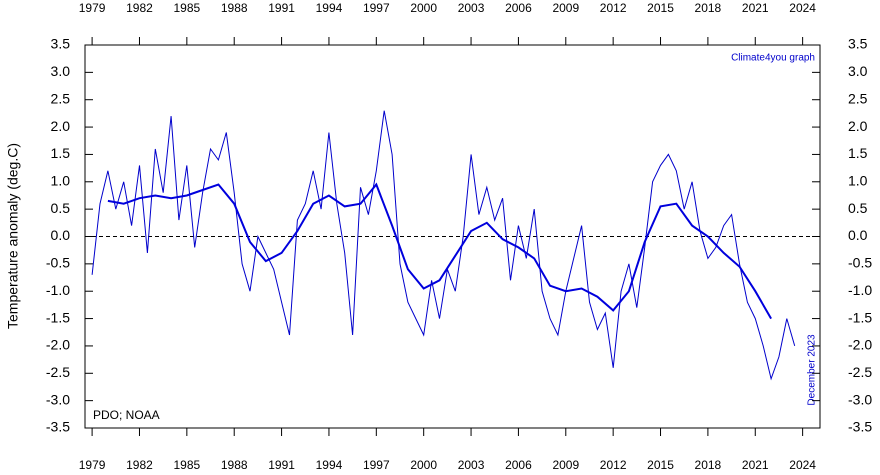 This screenshot has height=475, width=880. What do you see at coordinates (13, 236) in the screenshot?
I see `y-axis-label: Temperature anomaly (deg.C)` at bounding box center [13, 236].